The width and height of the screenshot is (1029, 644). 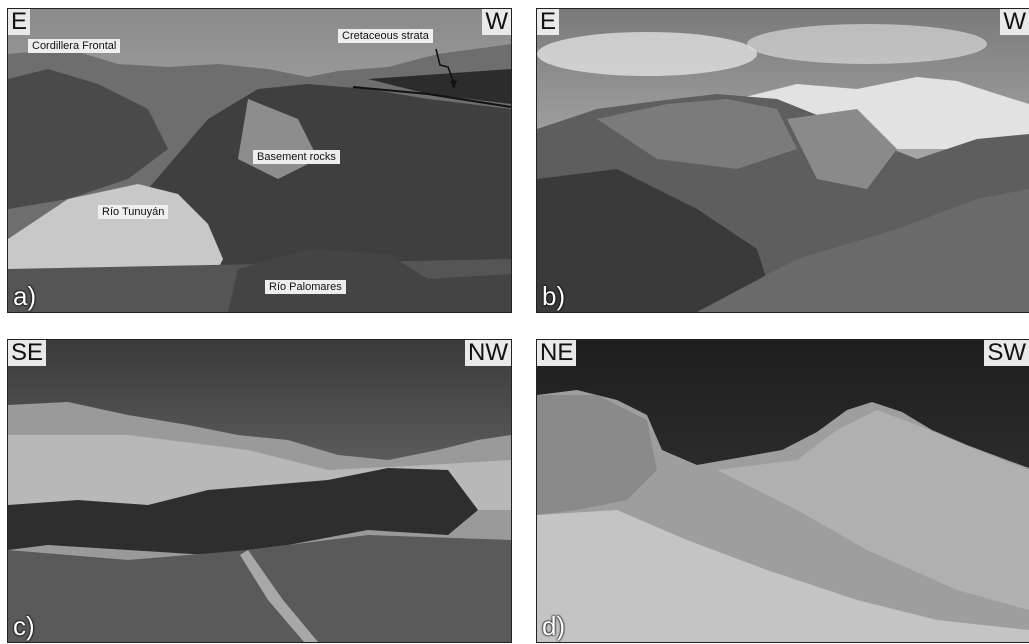 What do you see at coordinates (557, 353) in the screenshot?
I see `orientation-label-left: NE` at bounding box center [557, 353].